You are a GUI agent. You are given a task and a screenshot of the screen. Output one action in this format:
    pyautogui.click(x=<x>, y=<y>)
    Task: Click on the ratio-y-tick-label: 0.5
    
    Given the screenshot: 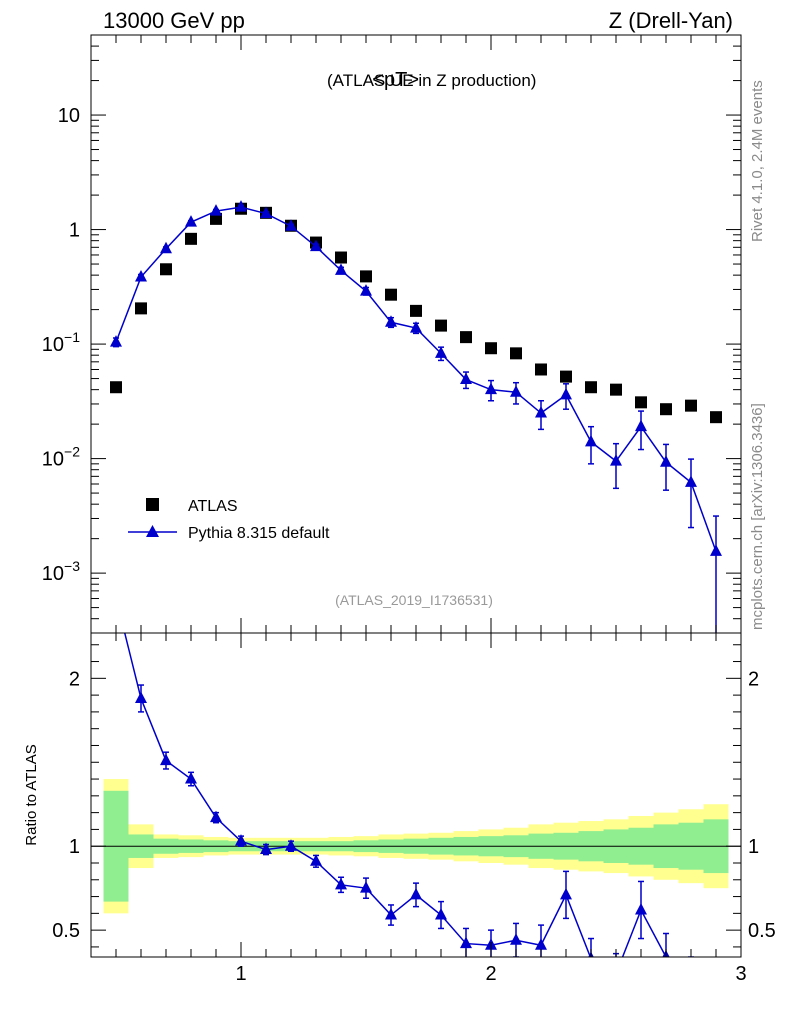 What is the action you would take?
    pyautogui.click(x=66, y=931)
    